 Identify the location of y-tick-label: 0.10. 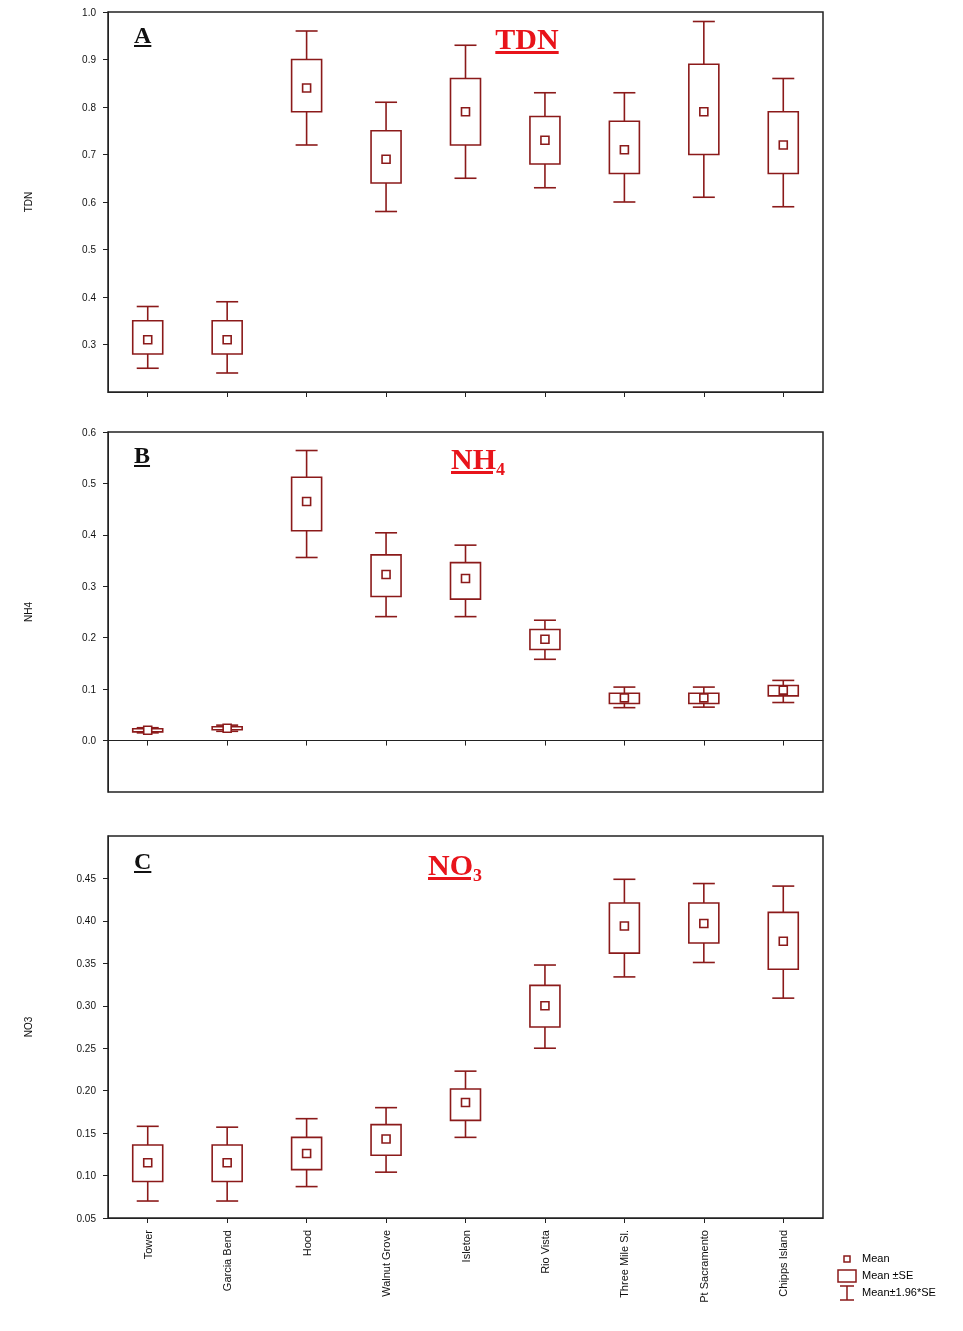
(86, 1176).